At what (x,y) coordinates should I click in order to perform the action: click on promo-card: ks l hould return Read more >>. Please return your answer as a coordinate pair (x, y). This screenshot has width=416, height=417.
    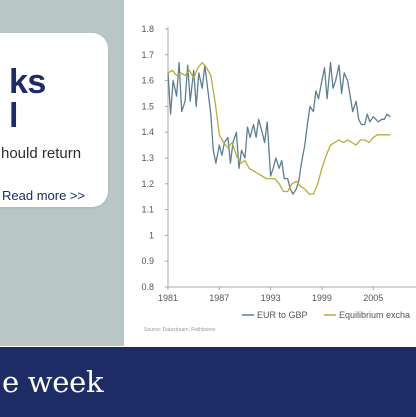
    Looking at the image, I should click on (54, 120).